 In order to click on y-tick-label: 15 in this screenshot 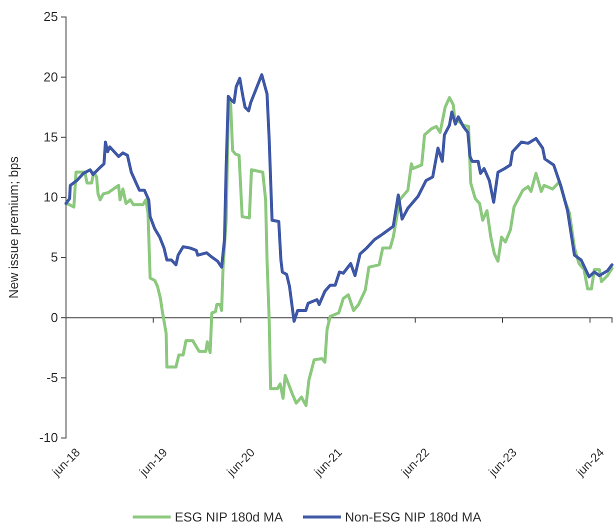, I will do `click(51, 136)`.